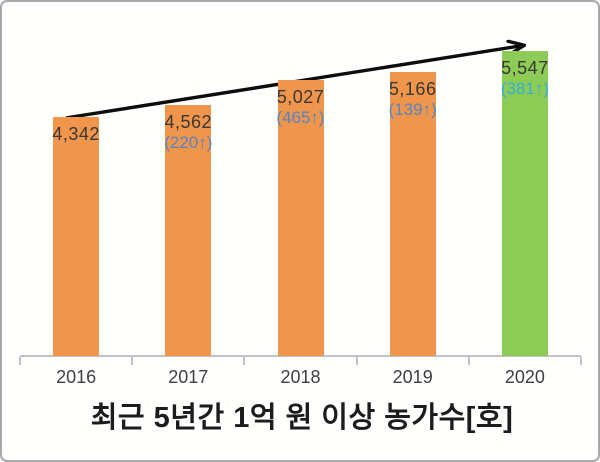  What do you see at coordinates (188, 122) in the screenshot?
I see `bar-value-label-2017: 4,562` at bounding box center [188, 122].